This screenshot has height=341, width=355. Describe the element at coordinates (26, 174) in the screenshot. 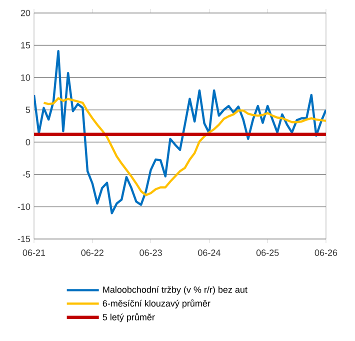

I see `y-tick-label: -5` at that location.